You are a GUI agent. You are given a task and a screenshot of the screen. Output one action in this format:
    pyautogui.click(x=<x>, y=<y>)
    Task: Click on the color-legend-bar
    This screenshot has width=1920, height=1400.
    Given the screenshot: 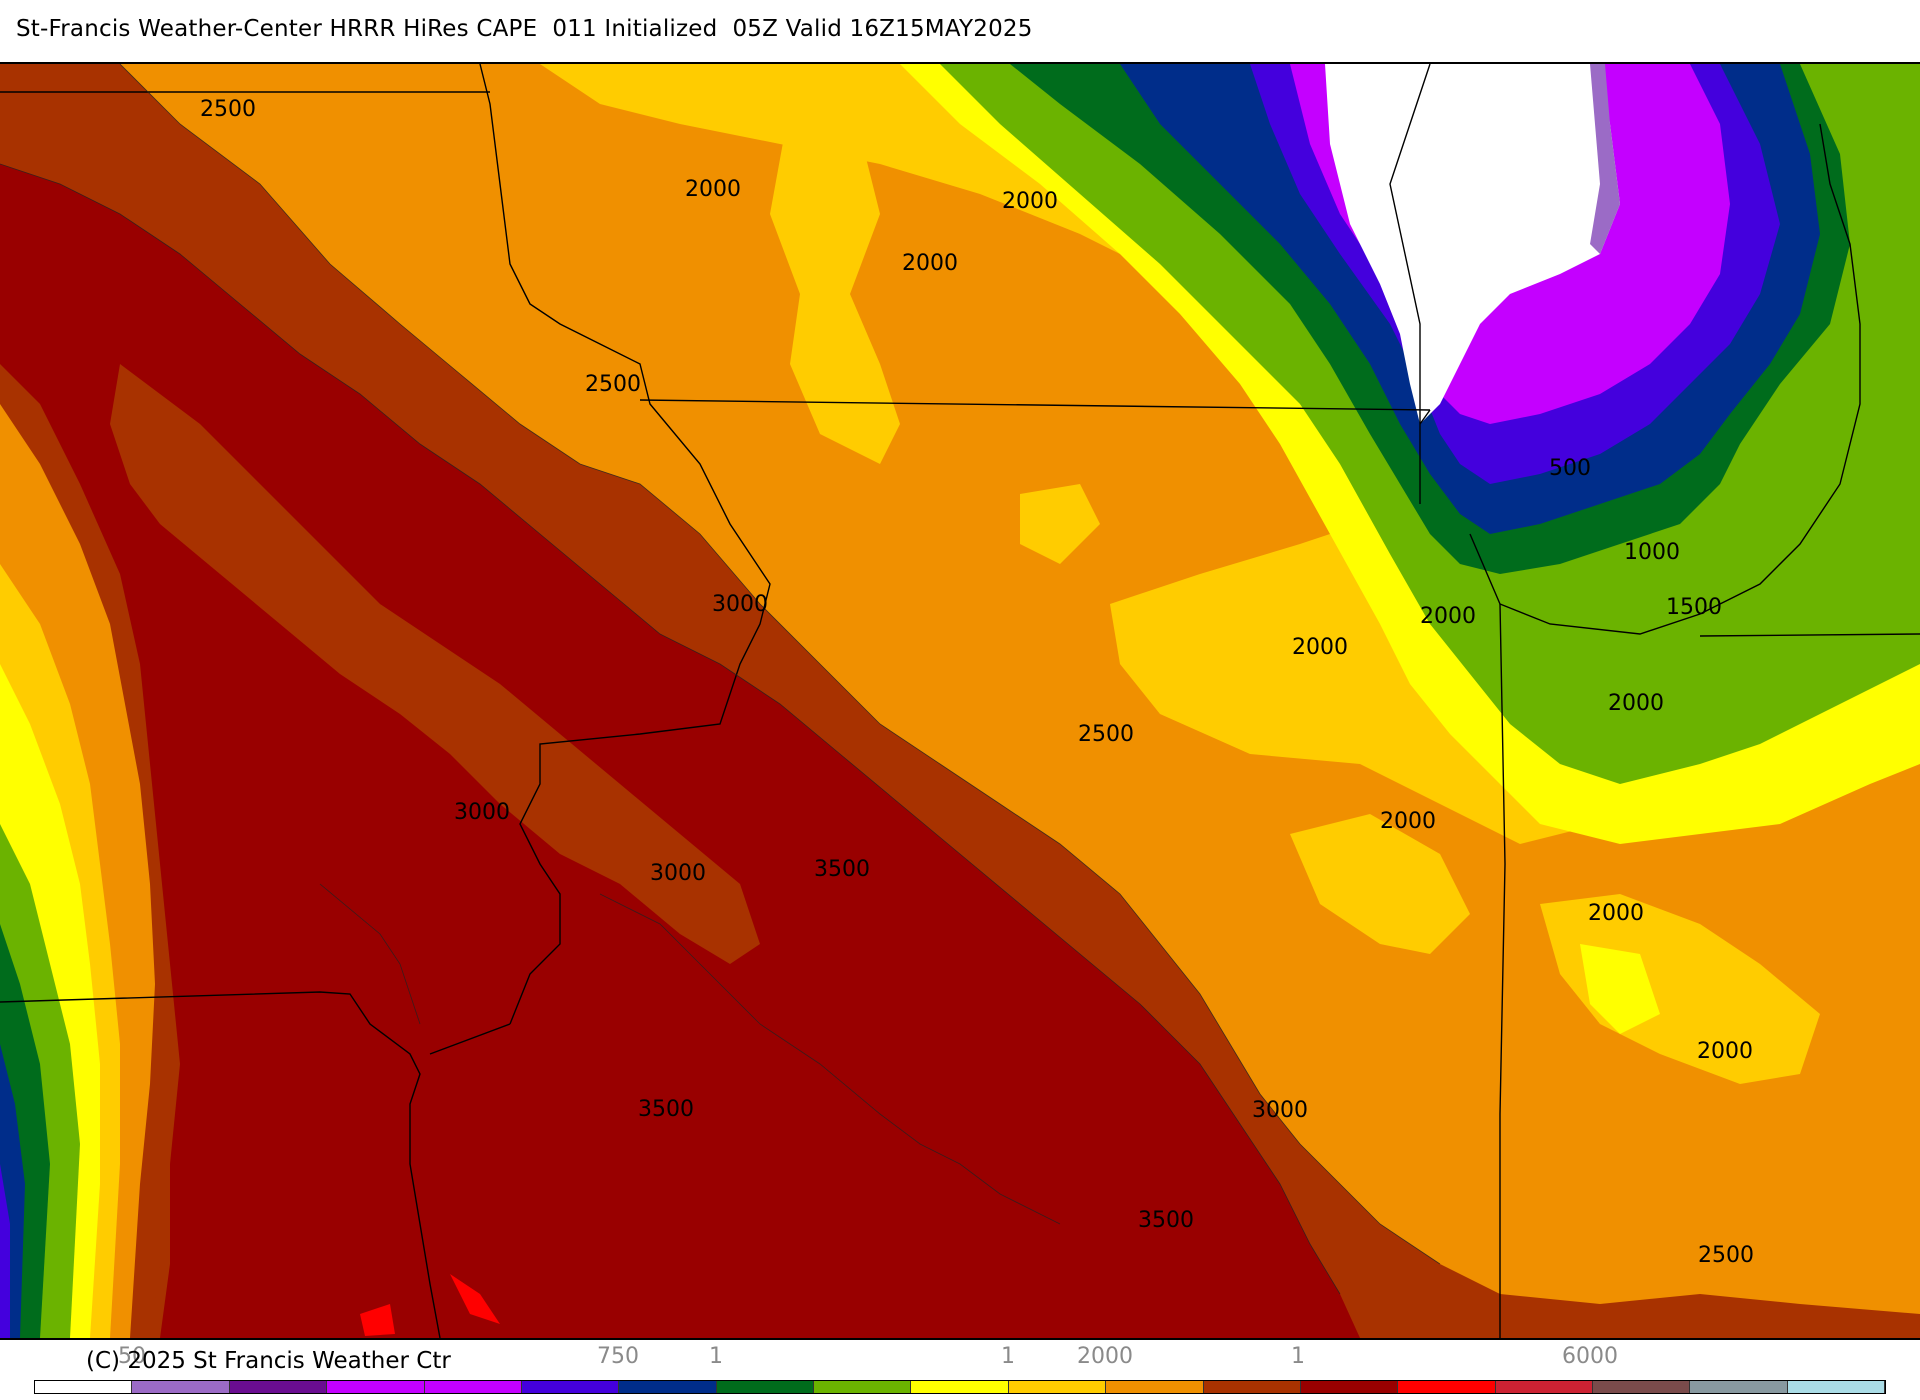 What is the action you would take?
    pyautogui.click(x=960, y=1387)
    